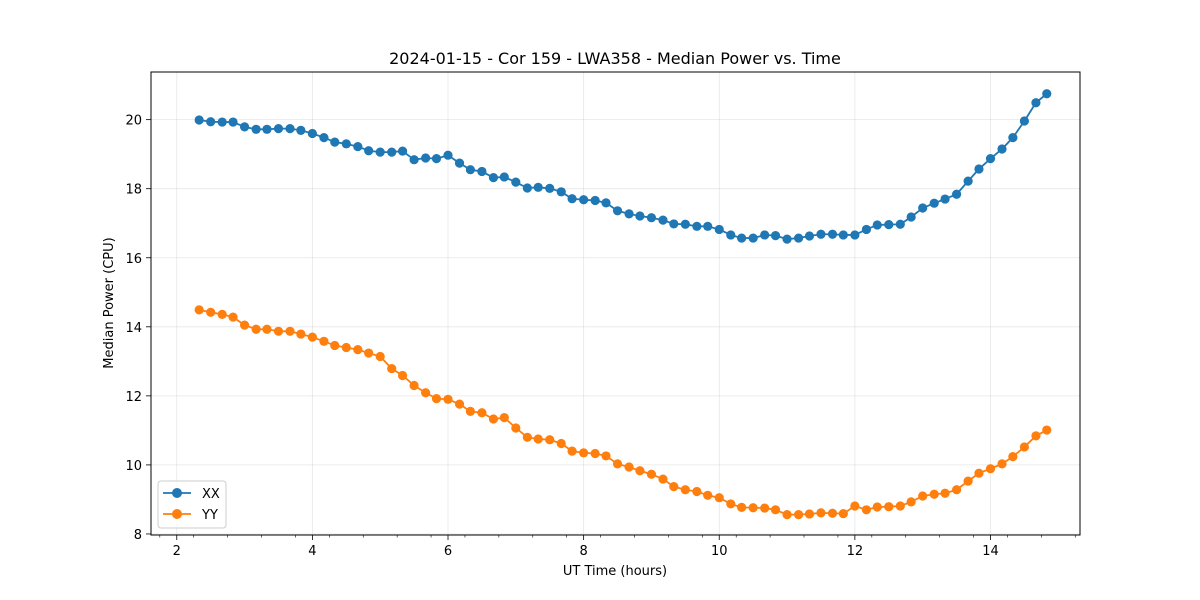 This screenshot has height=600, width=1200. What do you see at coordinates (133, 259) in the screenshot?
I see `y-tick-label: 16` at bounding box center [133, 259].